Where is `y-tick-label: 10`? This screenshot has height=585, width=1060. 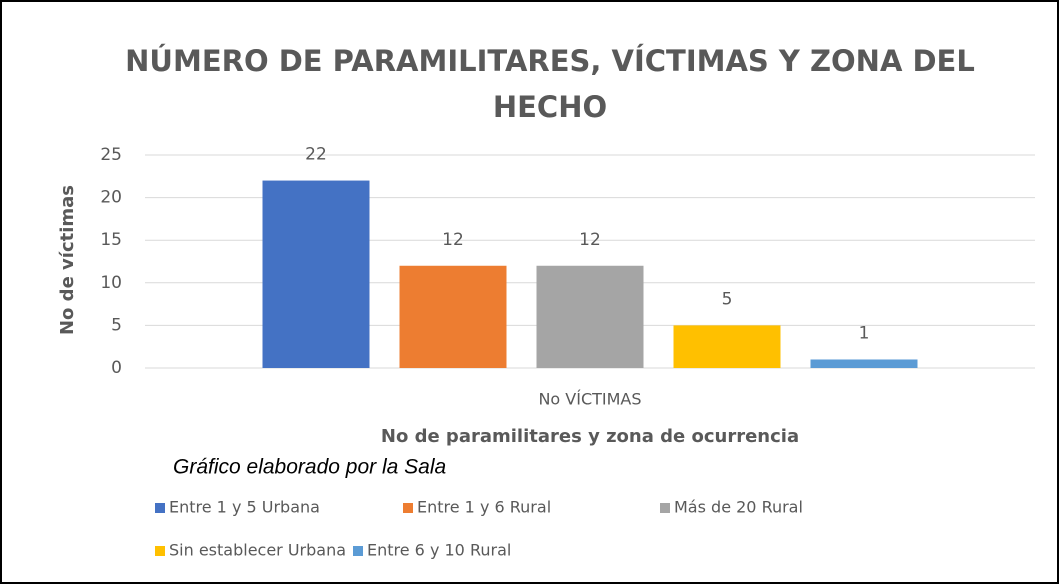 y-tick-label: 10 is located at coordinates (111, 283).